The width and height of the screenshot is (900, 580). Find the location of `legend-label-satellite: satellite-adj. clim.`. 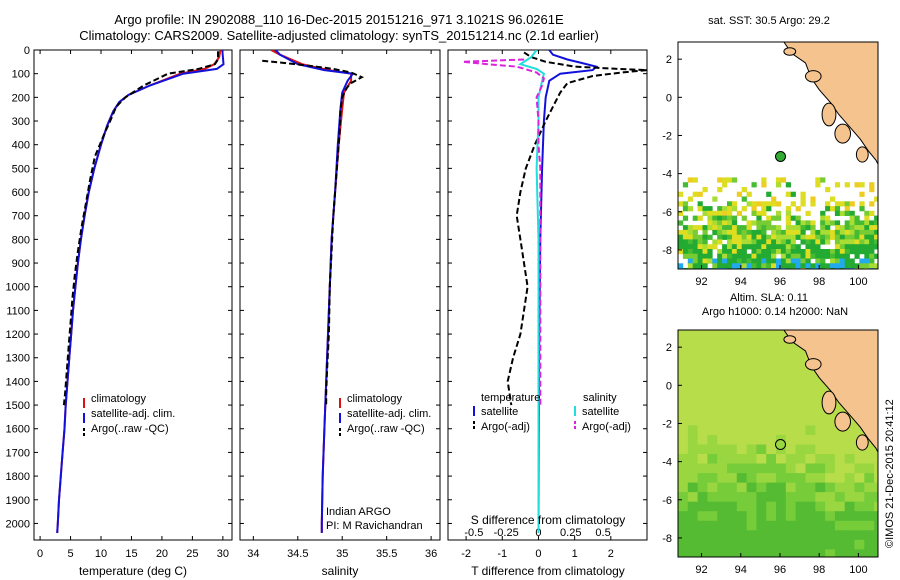

legend-label-satellite: satellite-adj. clim. is located at coordinates (133, 414).